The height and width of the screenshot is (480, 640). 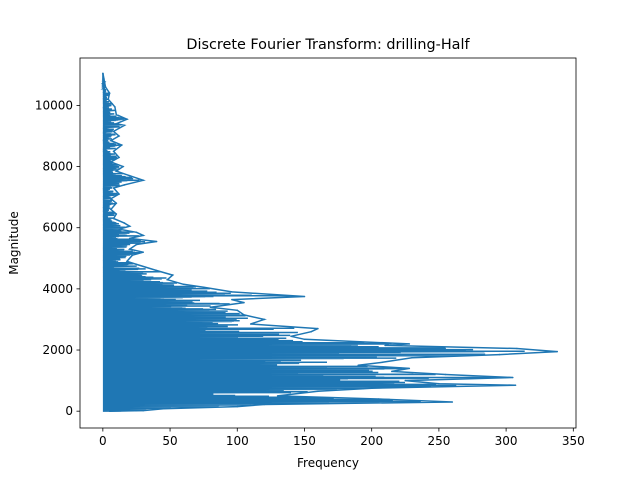 I want to click on y-tick-label: 10000, so click(x=54, y=105).